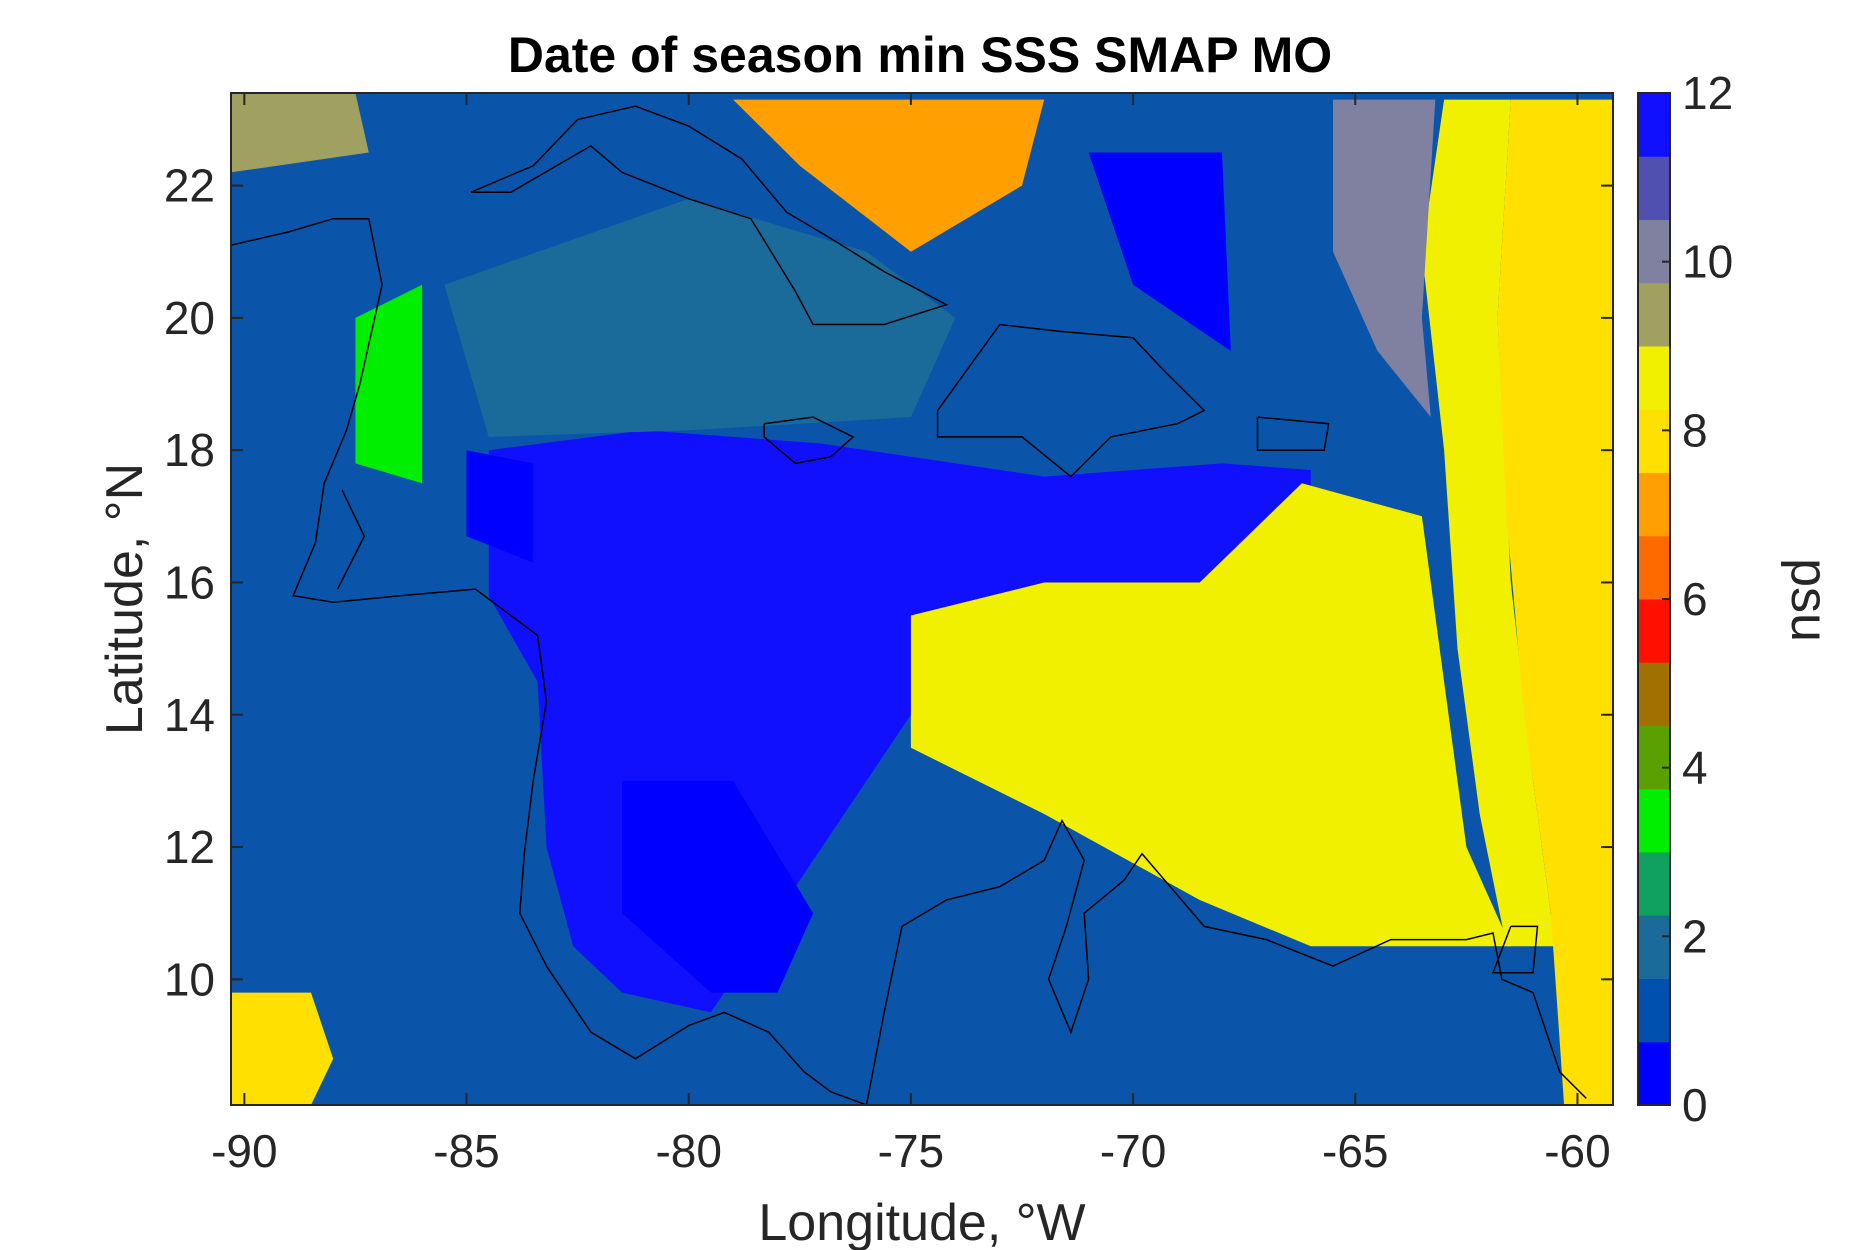 This screenshot has height=1250, width=1875. What do you see at coordinates (1695, 599) in the screenshot?
I see `colorbar-tick-label: 6` at bounding box center [1695, 599].